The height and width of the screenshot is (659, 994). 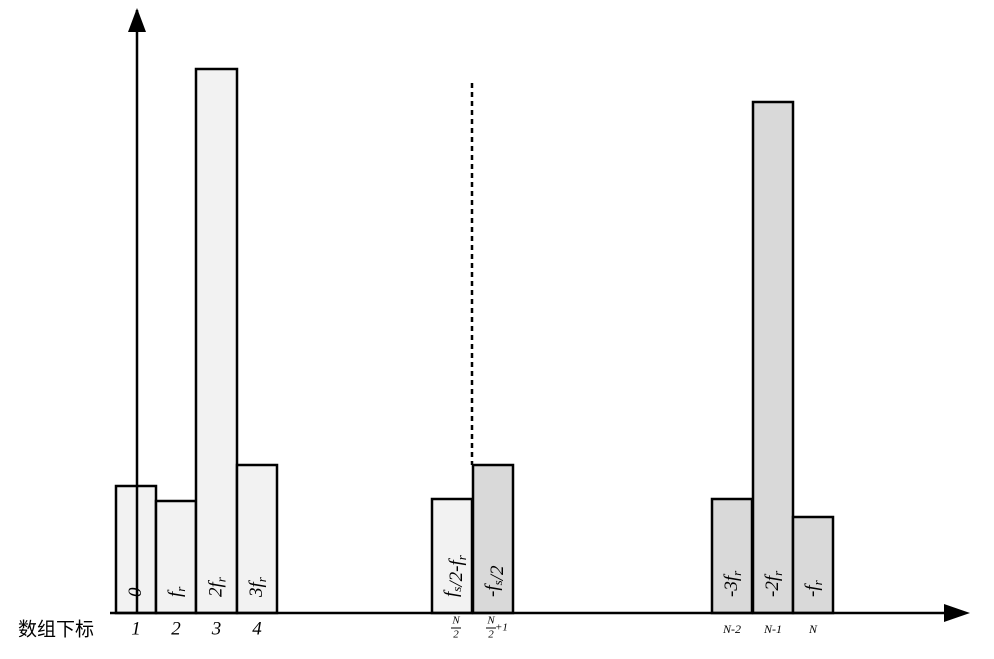 I want to click on label-part: -2f, so click(x=772, y=585).